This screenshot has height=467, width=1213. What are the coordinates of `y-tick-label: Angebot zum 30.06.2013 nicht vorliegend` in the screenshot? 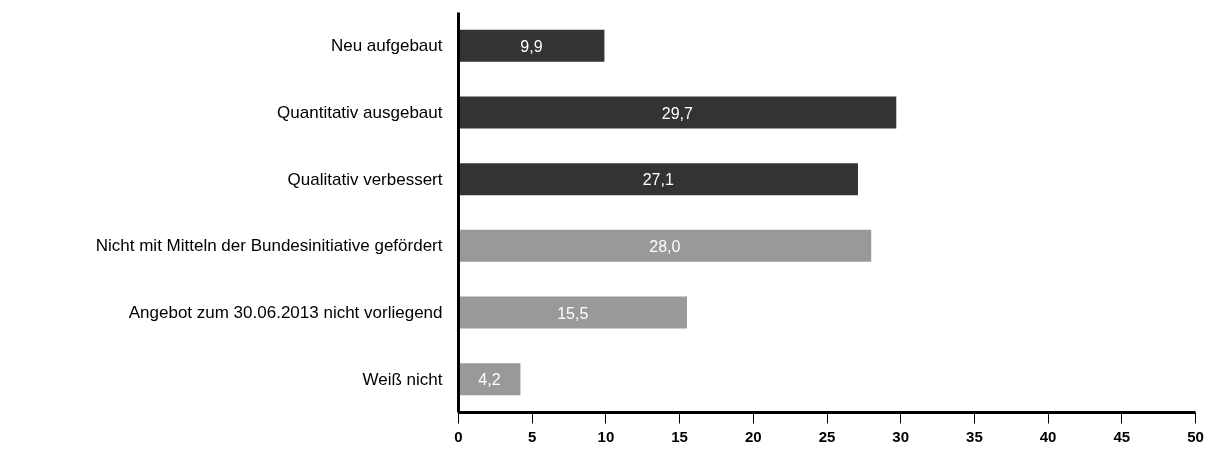 It's located at (285, 312).